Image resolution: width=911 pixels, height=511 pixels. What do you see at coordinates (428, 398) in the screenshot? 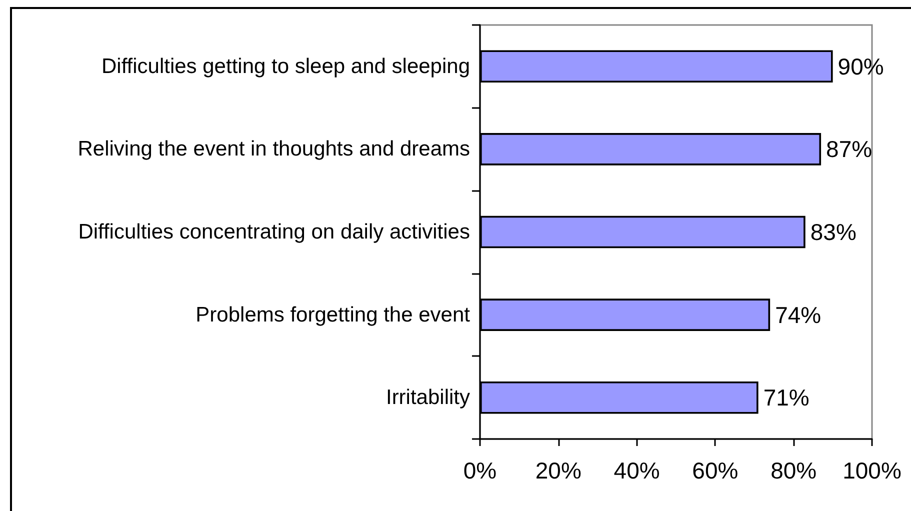
I see `y-tick-label: Irritability` at bounding box center [428, 398].